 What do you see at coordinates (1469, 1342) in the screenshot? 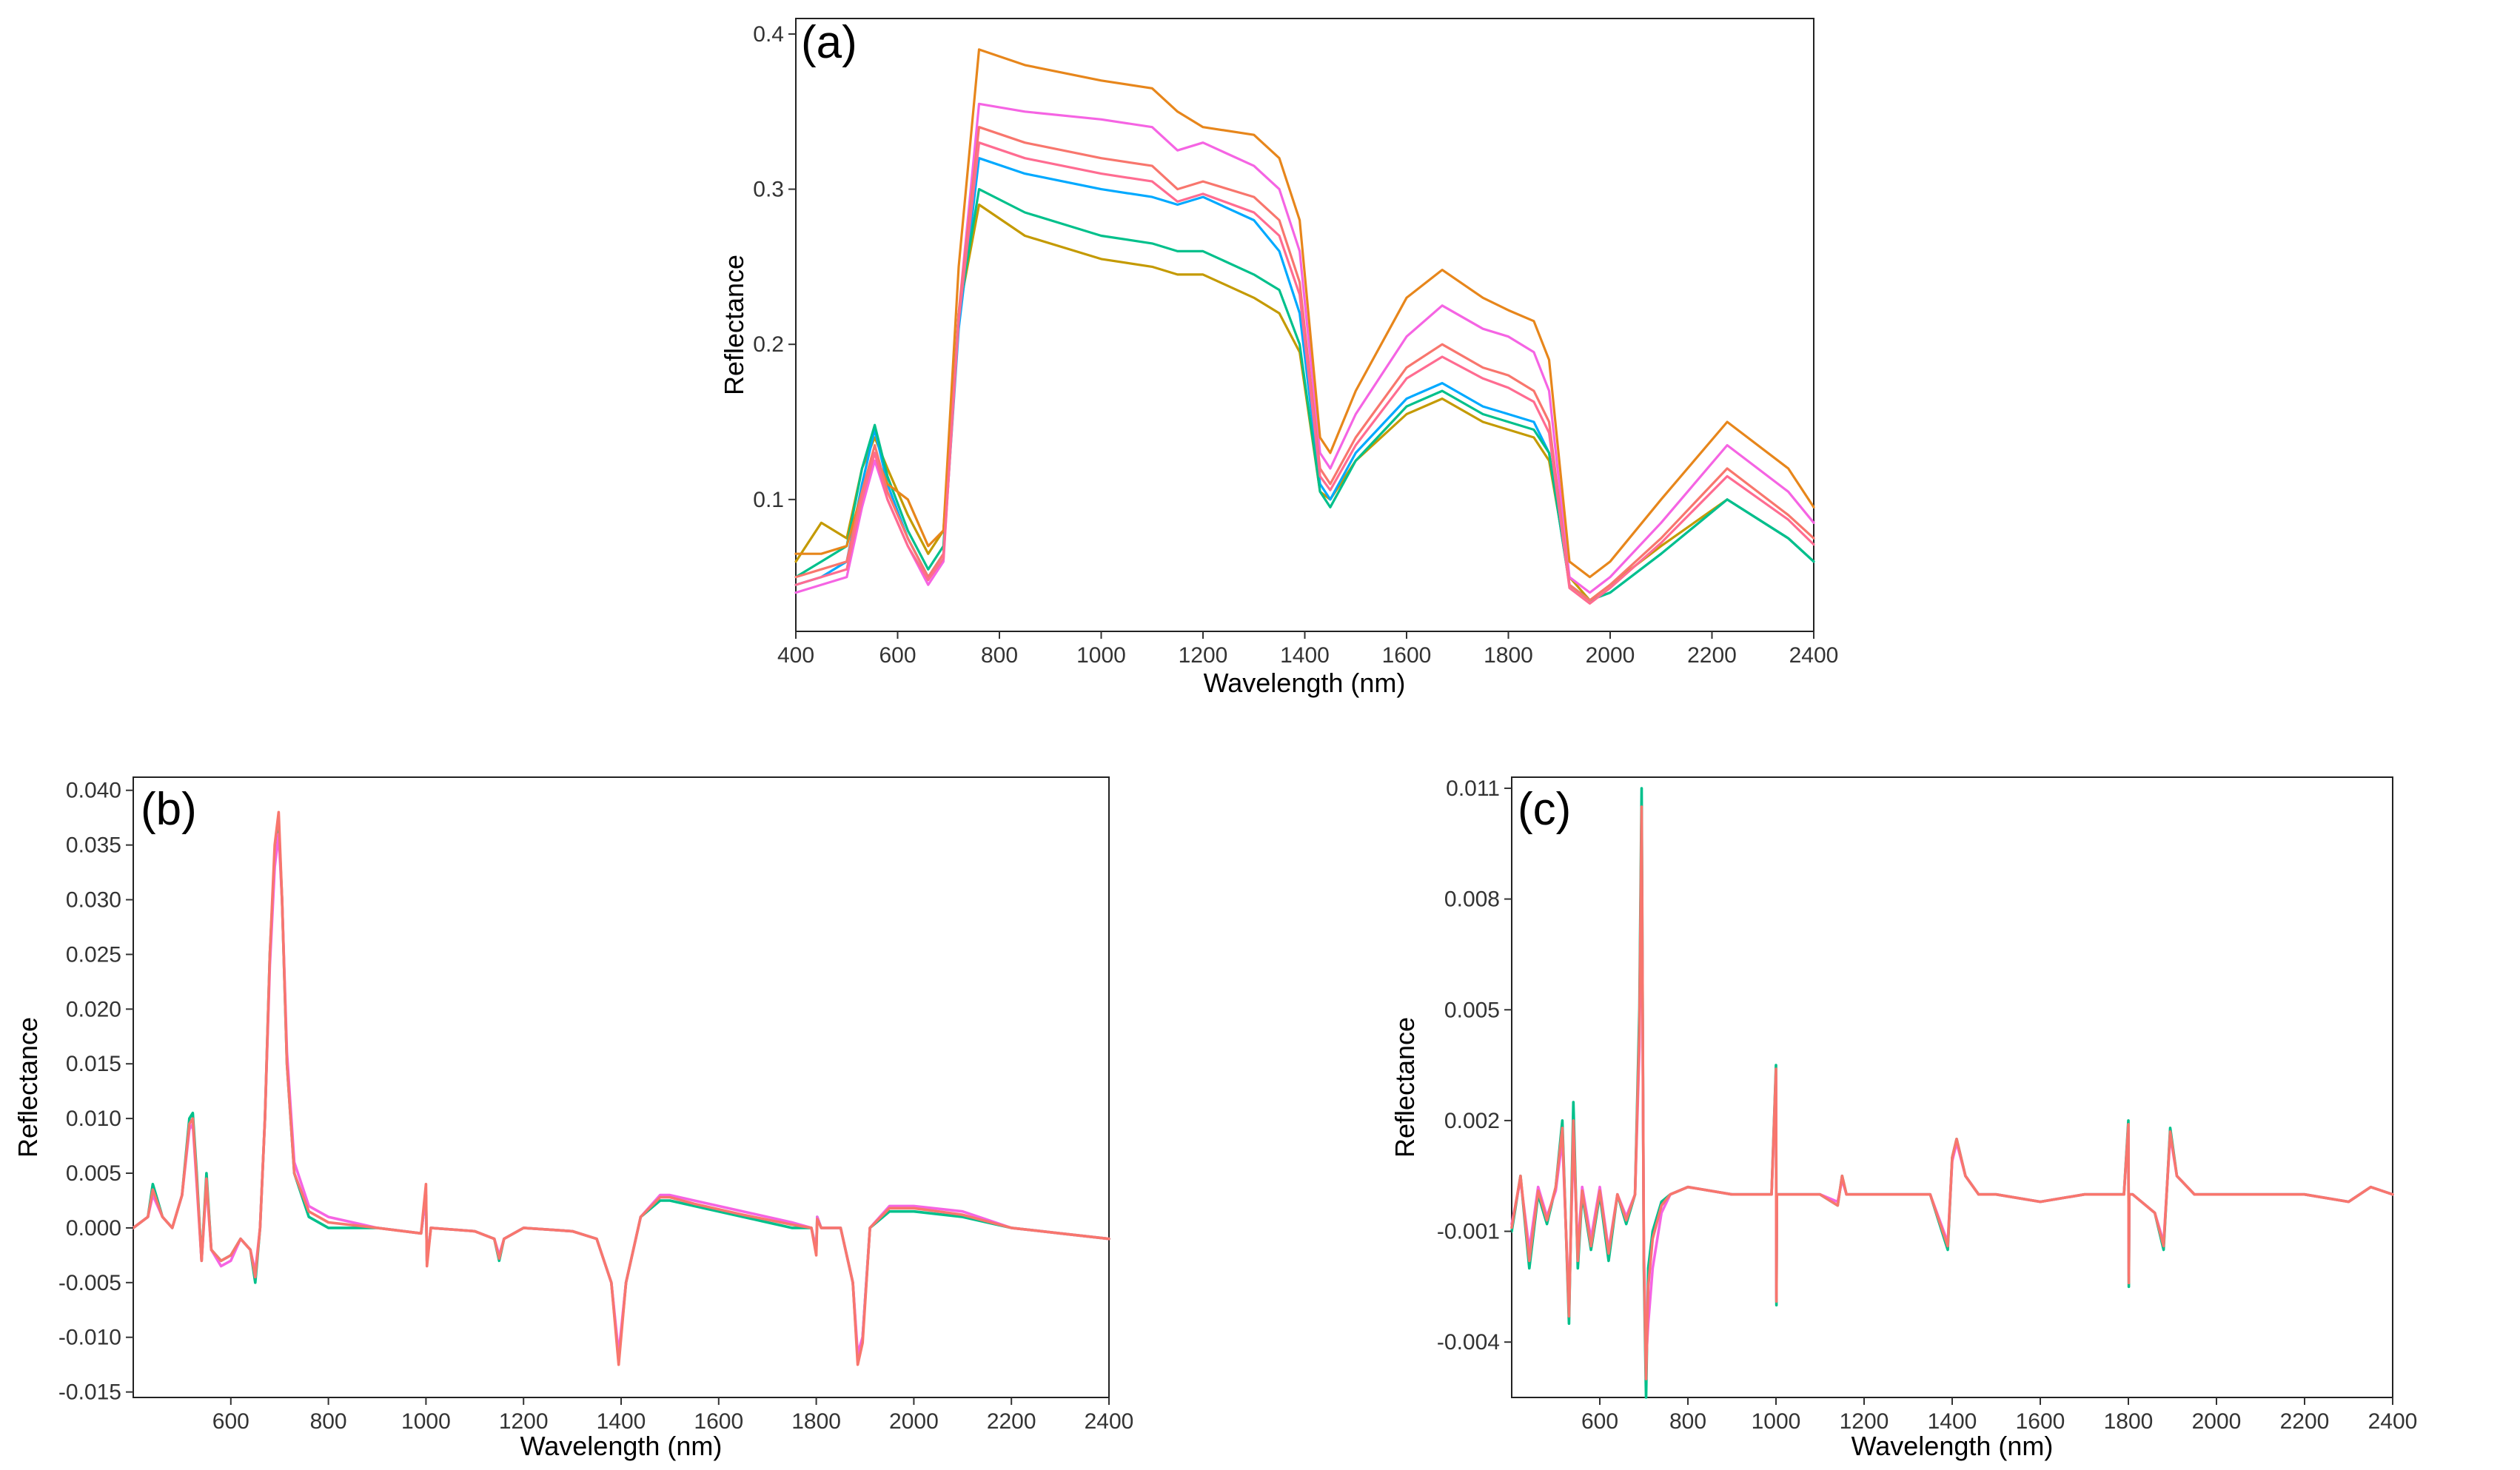
I see `panel-c-y-tick-label: -0.004` at bounding box center [1469, 1342].